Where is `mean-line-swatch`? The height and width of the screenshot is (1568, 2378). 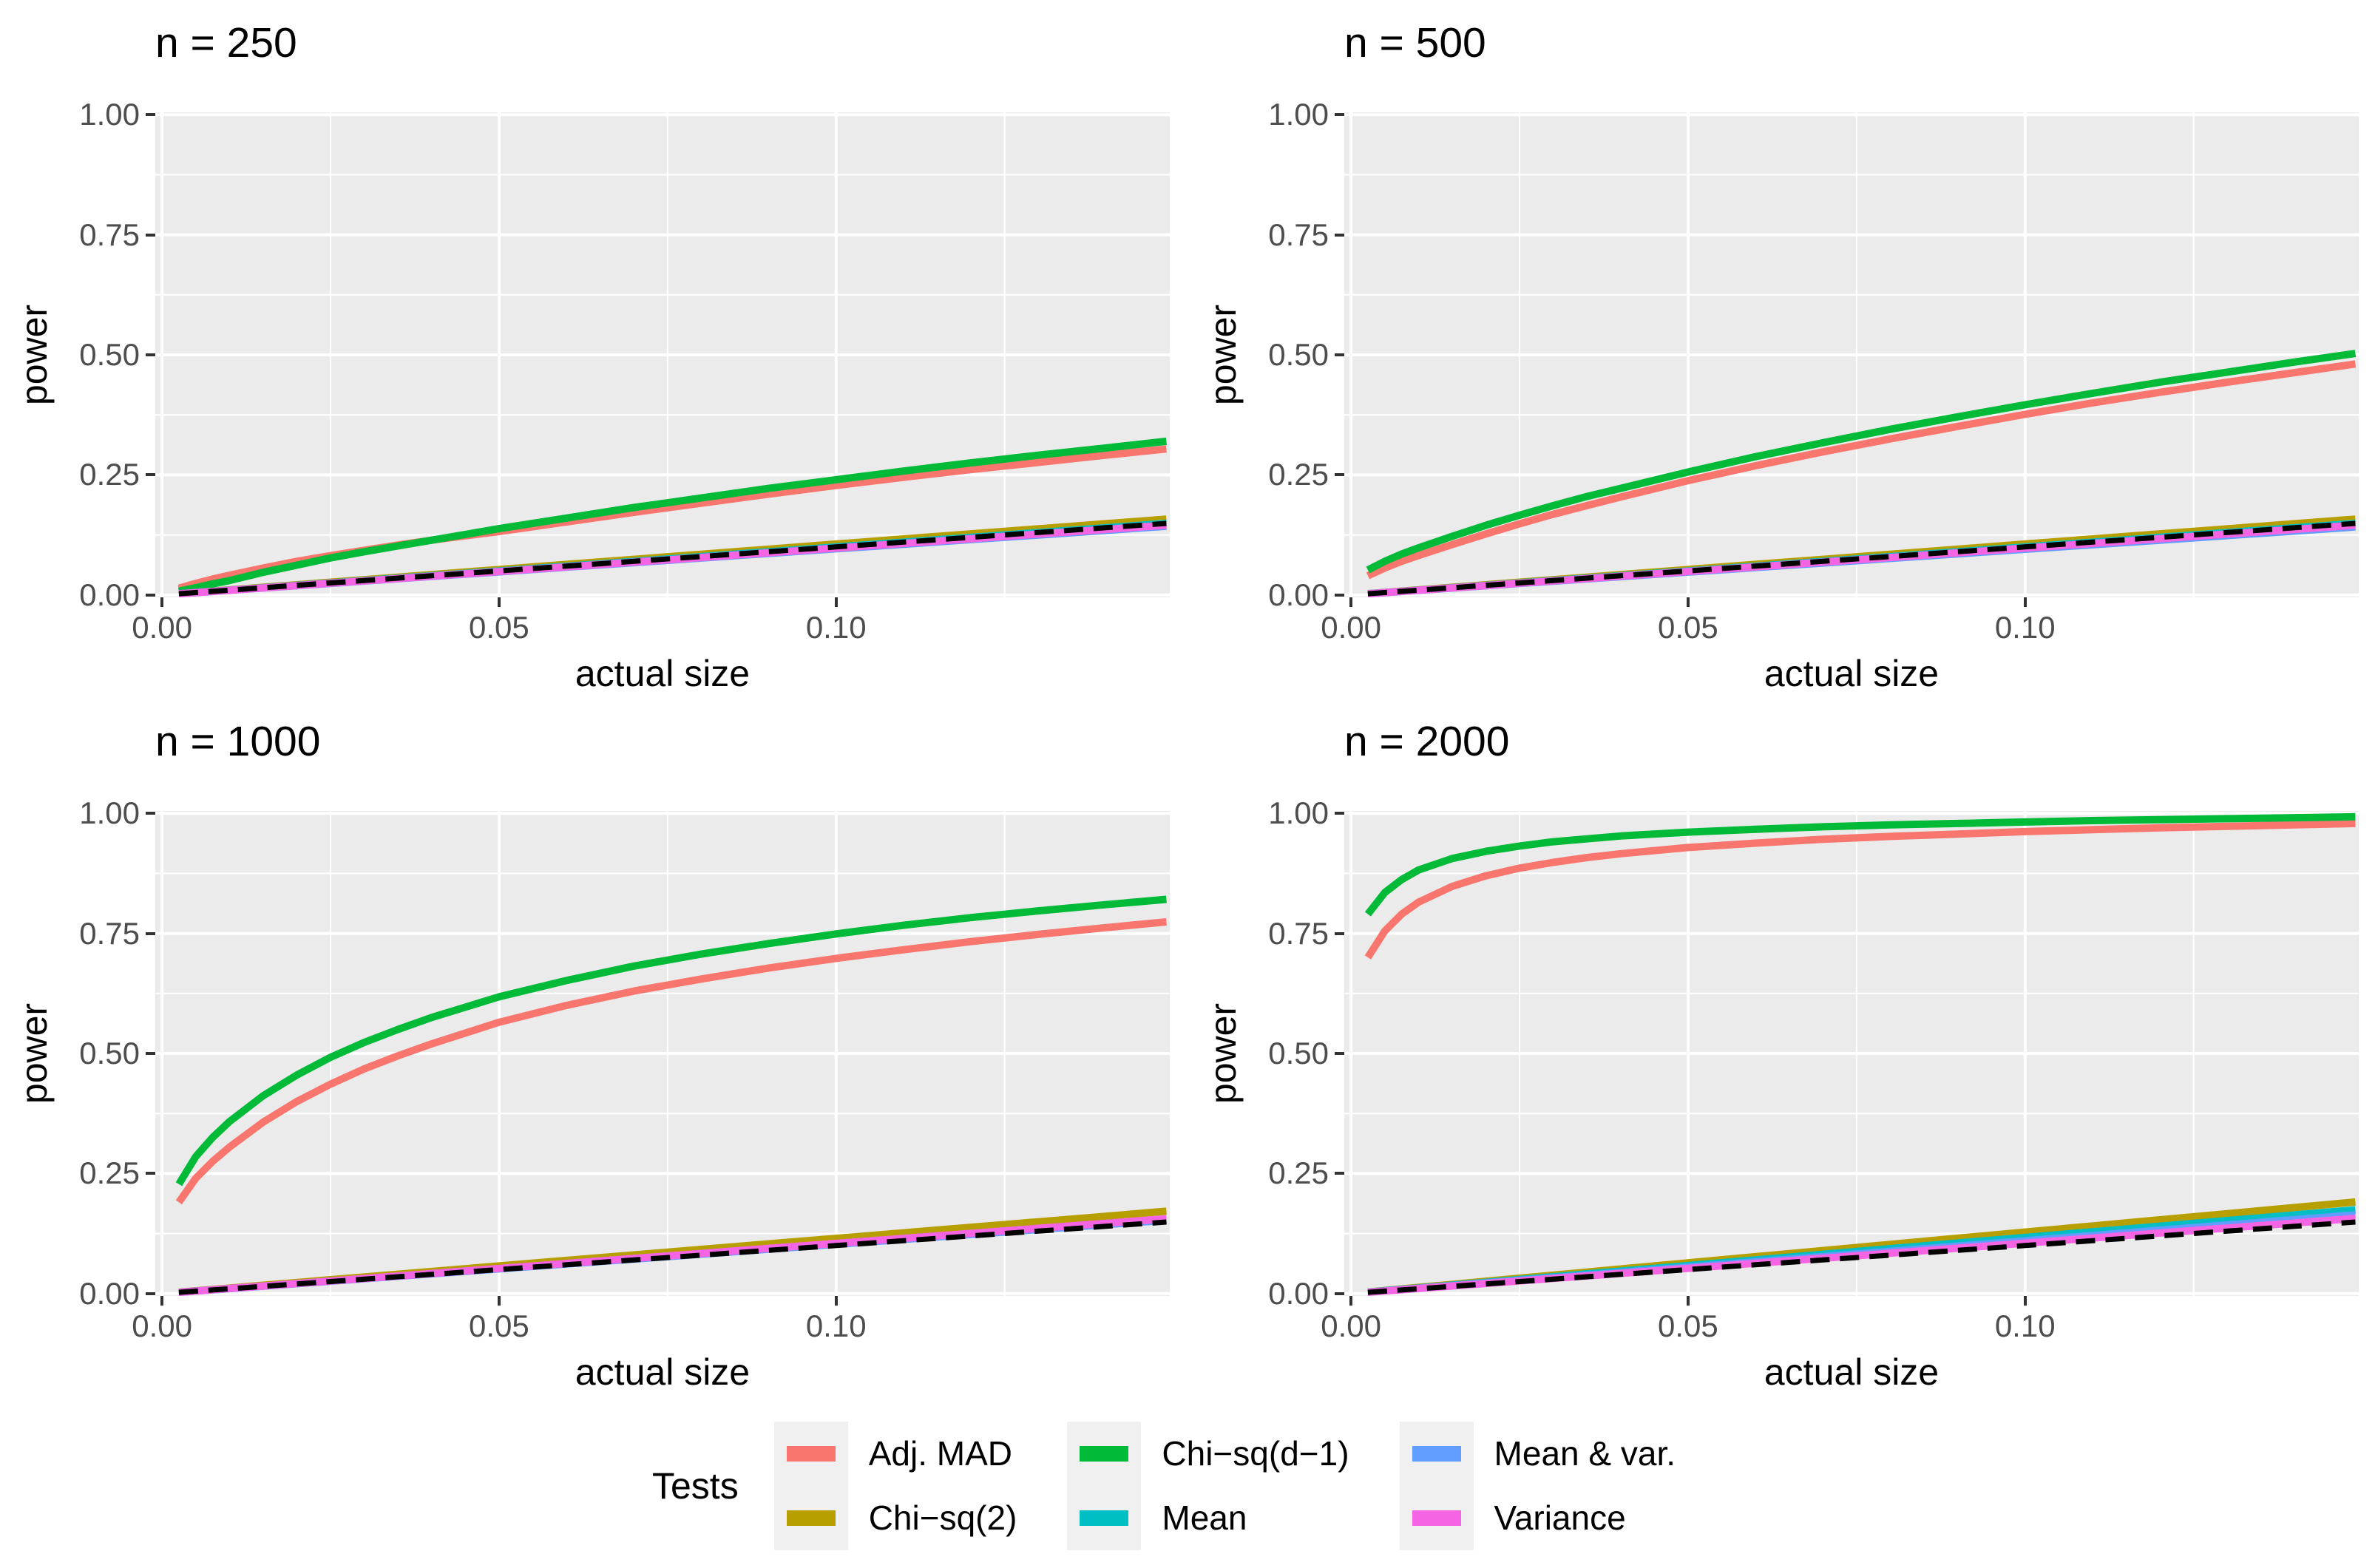
mean-line-swatch is located at coordinates (1104, 1518).